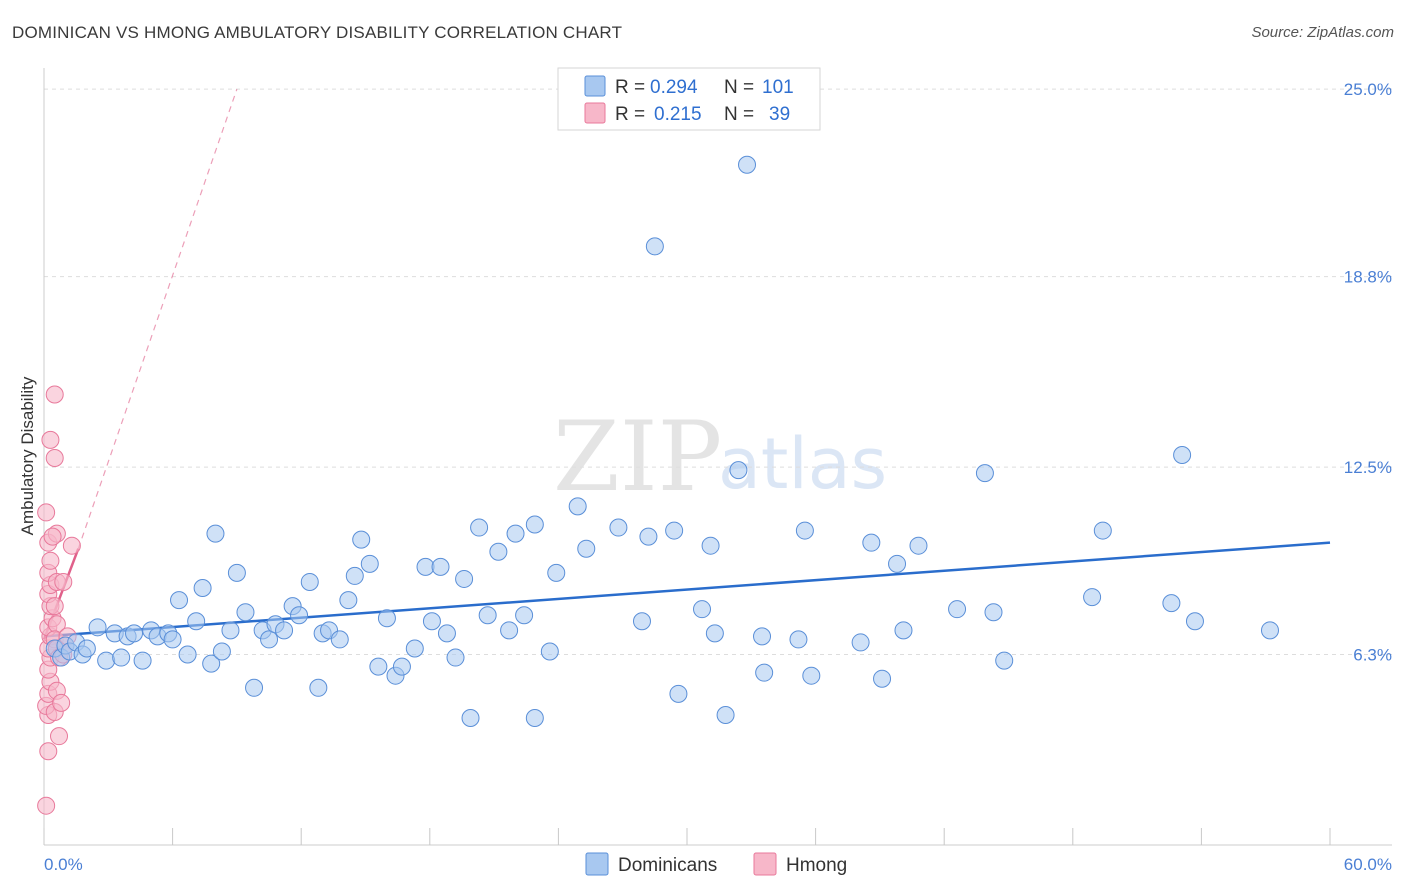 This screenshot has height=892, width=1406. What do you see at coordinates (597, 864) in the screenshot?
I see `bottom-legend-swatch-dominicans` at bounding box center [597, 864].